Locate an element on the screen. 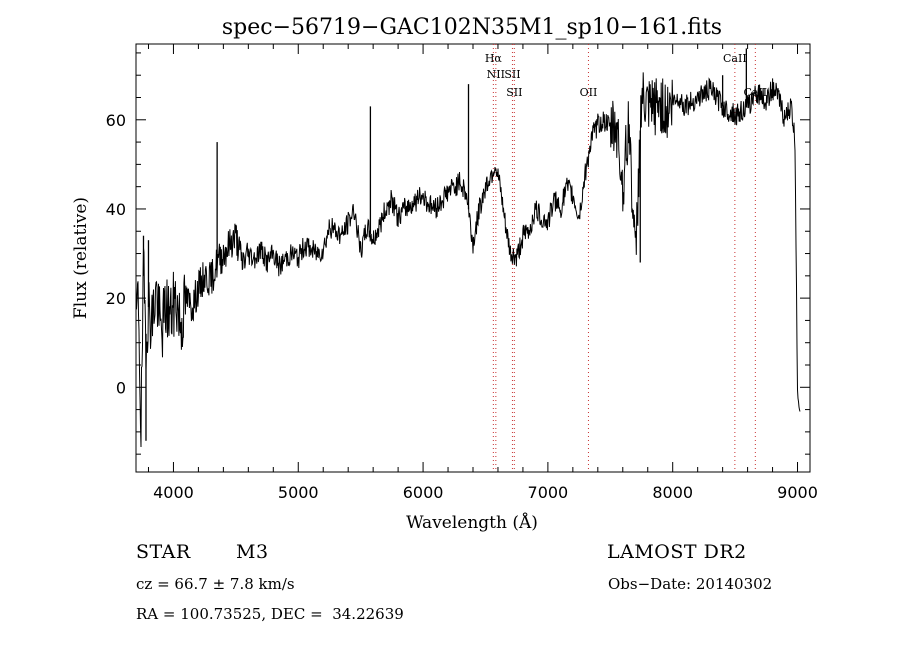  redshift-velocity-text: cz = 66.7 ± 7.8 km/s is located at coordinates (215, 584).